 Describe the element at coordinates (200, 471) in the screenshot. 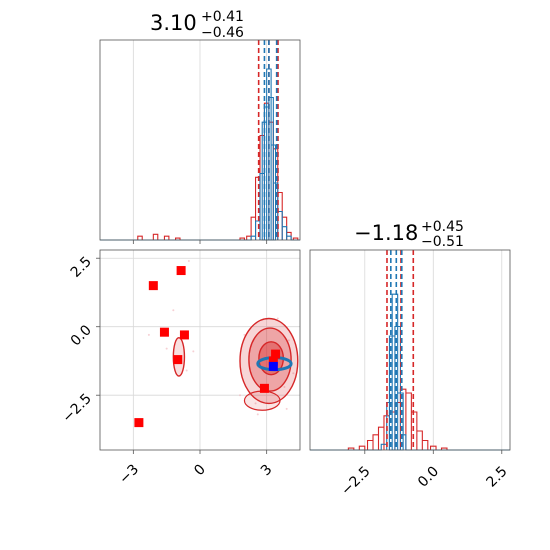

I see `scatter-xtick-label: 0` at that location.